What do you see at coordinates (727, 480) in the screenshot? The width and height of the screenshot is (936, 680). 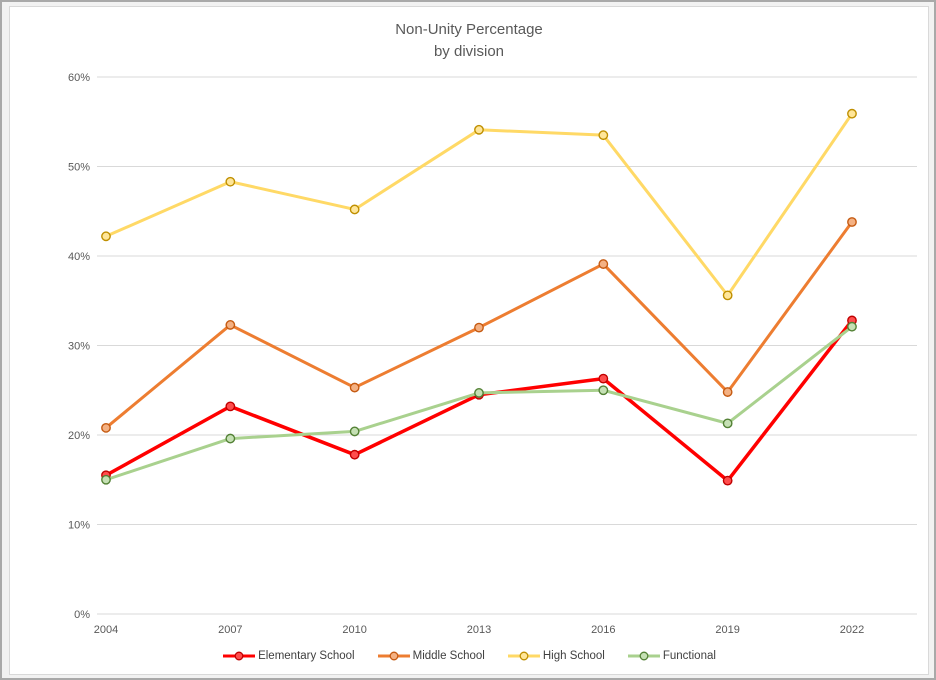 I see `data-point-elementary-school-2019` at bounding box center [727, 480].